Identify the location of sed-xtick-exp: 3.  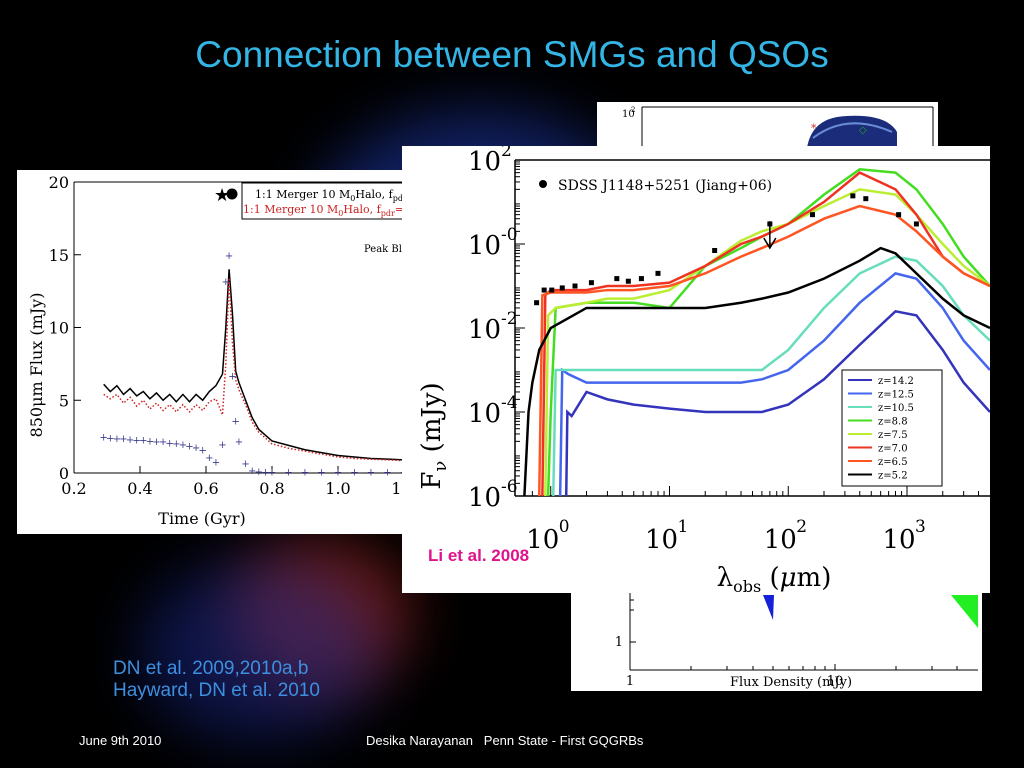
(920, 527).